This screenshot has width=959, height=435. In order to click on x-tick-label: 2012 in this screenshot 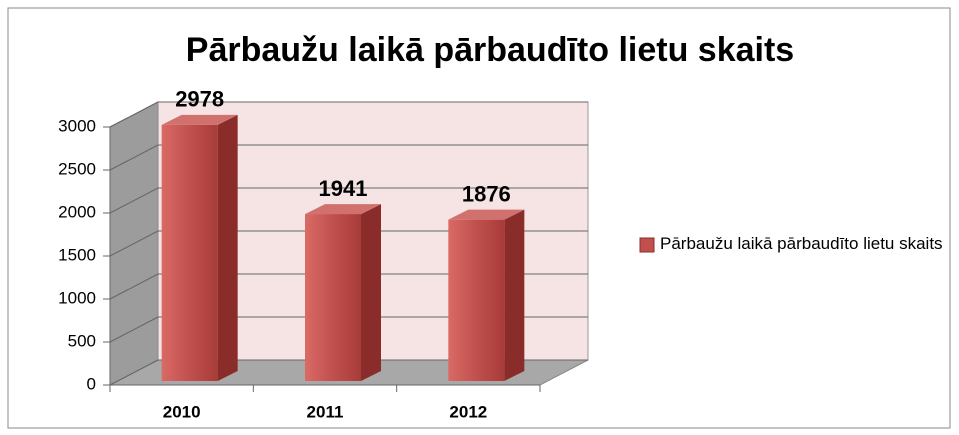, I will do `click(468, 411)`.